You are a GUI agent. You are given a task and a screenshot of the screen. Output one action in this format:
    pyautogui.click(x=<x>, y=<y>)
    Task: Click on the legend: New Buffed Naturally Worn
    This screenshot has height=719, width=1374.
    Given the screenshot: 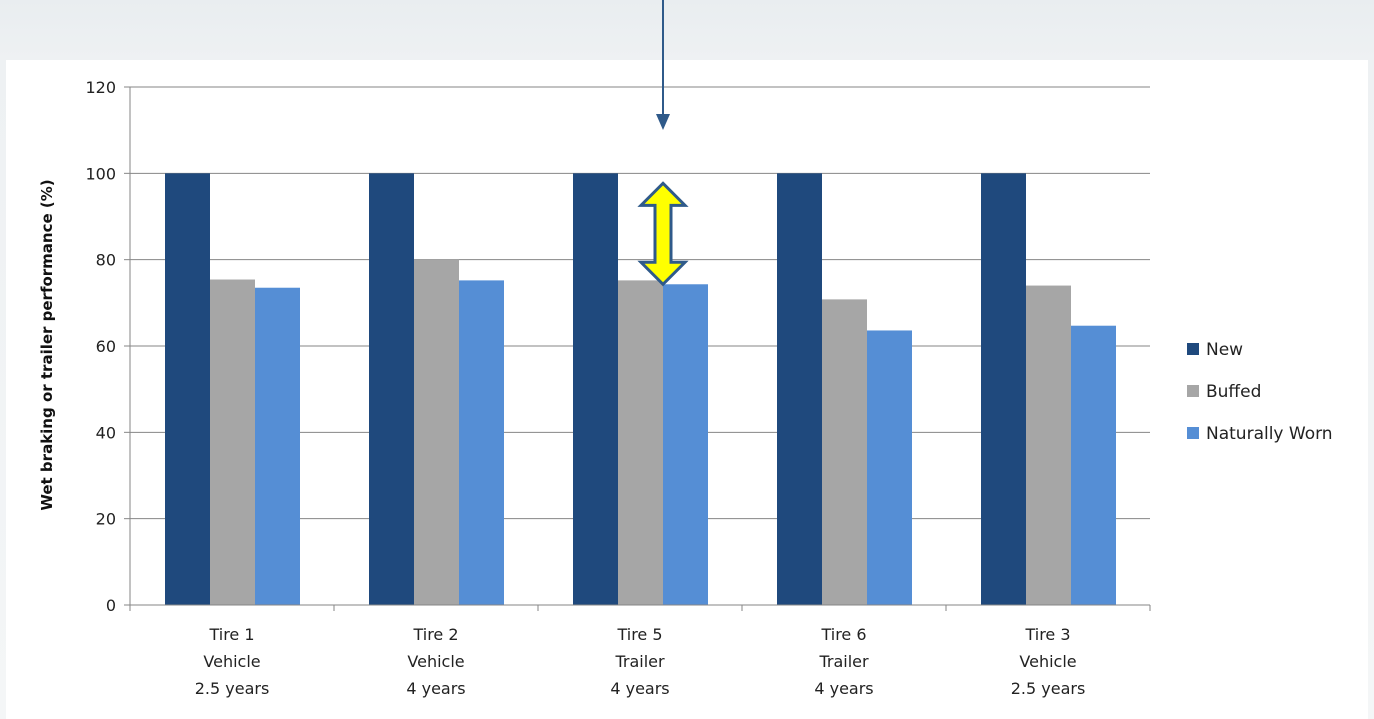 What is the action you would take?
    pyautogui.click(x=1260, y=392)
    